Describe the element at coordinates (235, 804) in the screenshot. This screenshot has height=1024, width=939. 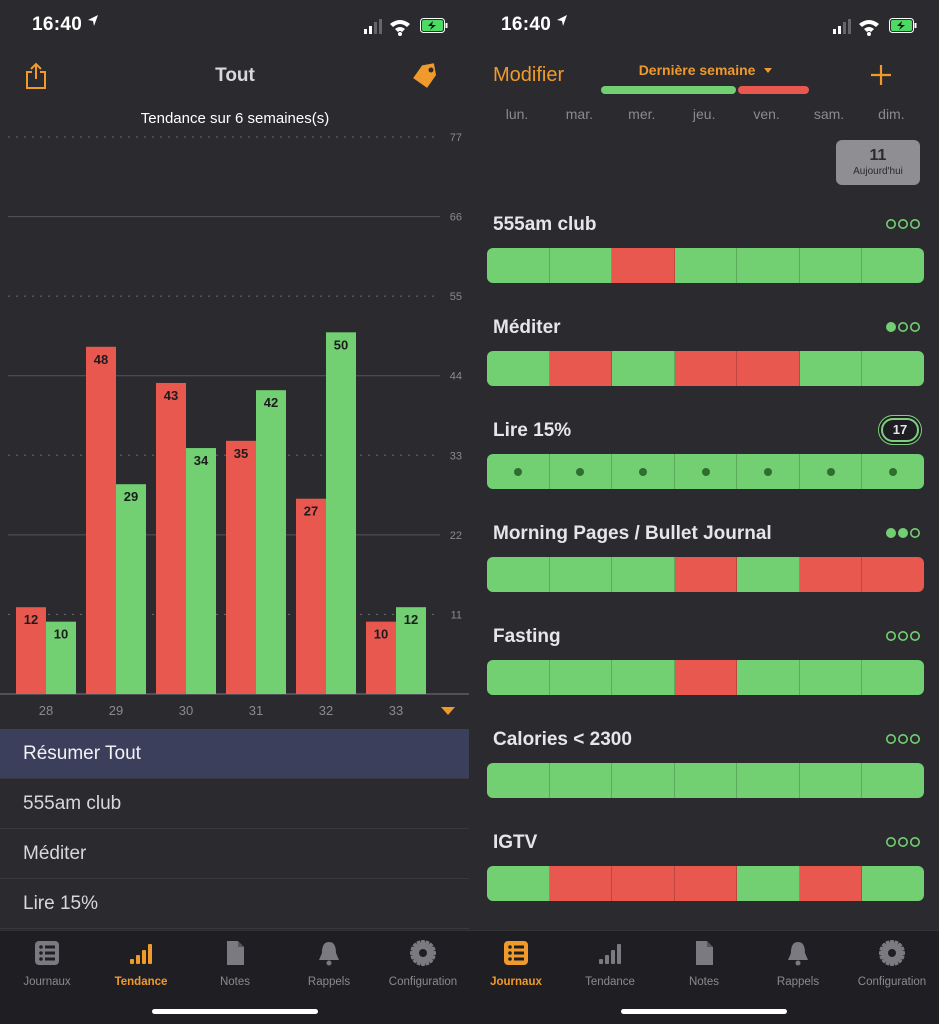
I see `list-item-555am-club: 555am club` at that location.